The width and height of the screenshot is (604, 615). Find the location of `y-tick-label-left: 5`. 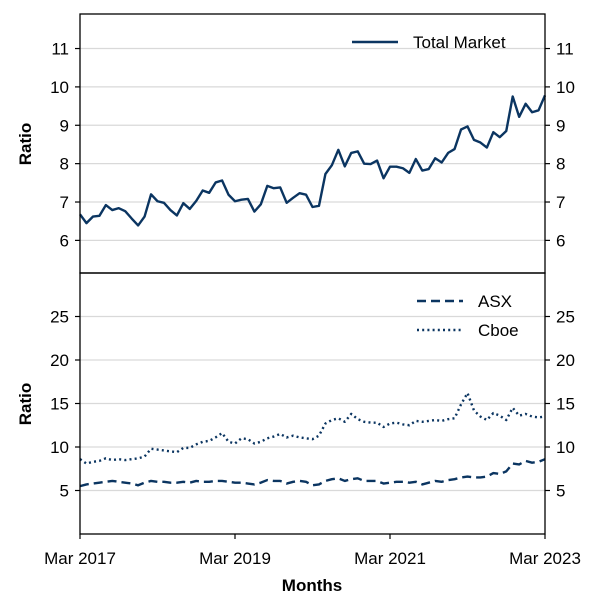

y-tick-label-left: 5 is located at coordinates (64, 491).